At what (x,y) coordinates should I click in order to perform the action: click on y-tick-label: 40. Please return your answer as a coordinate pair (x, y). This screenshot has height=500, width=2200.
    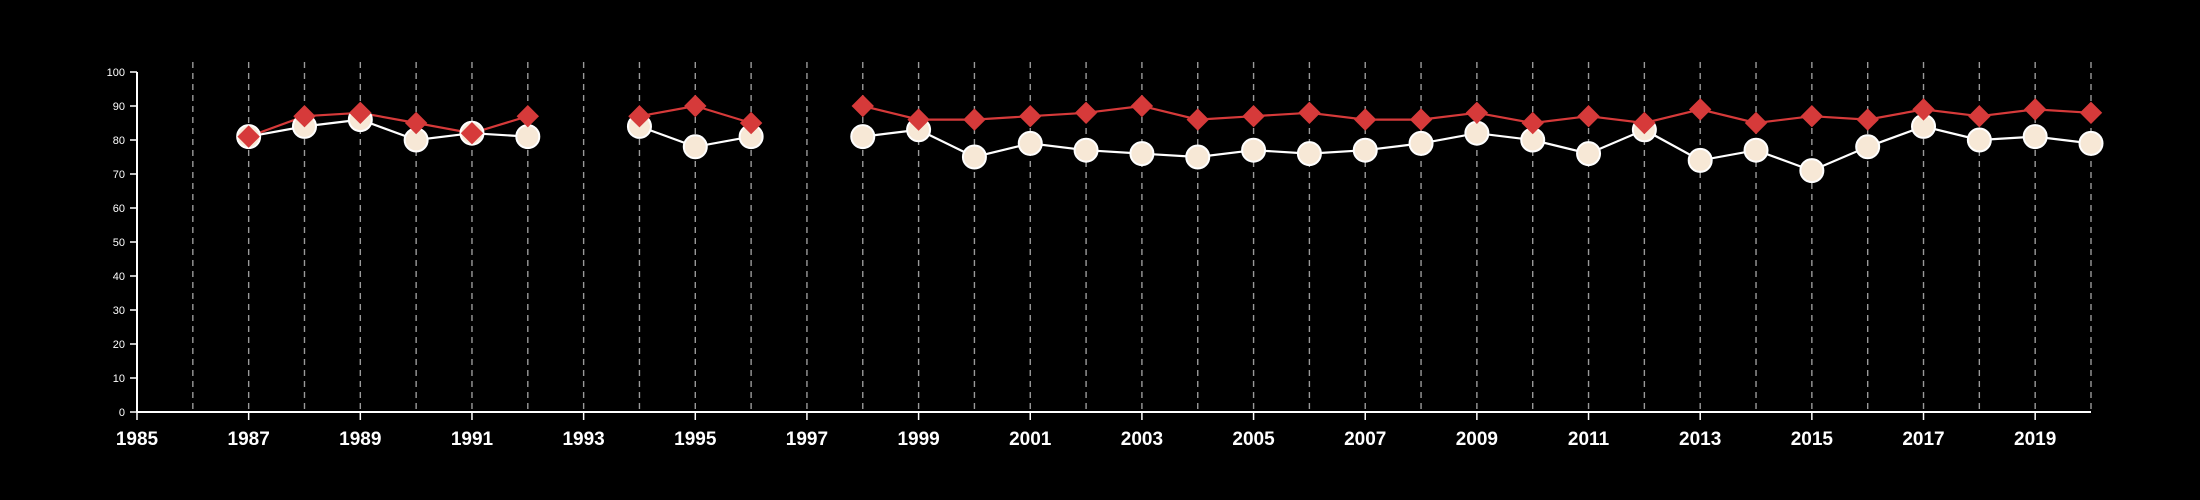
    Looking at the image, I should click on (119, 277).